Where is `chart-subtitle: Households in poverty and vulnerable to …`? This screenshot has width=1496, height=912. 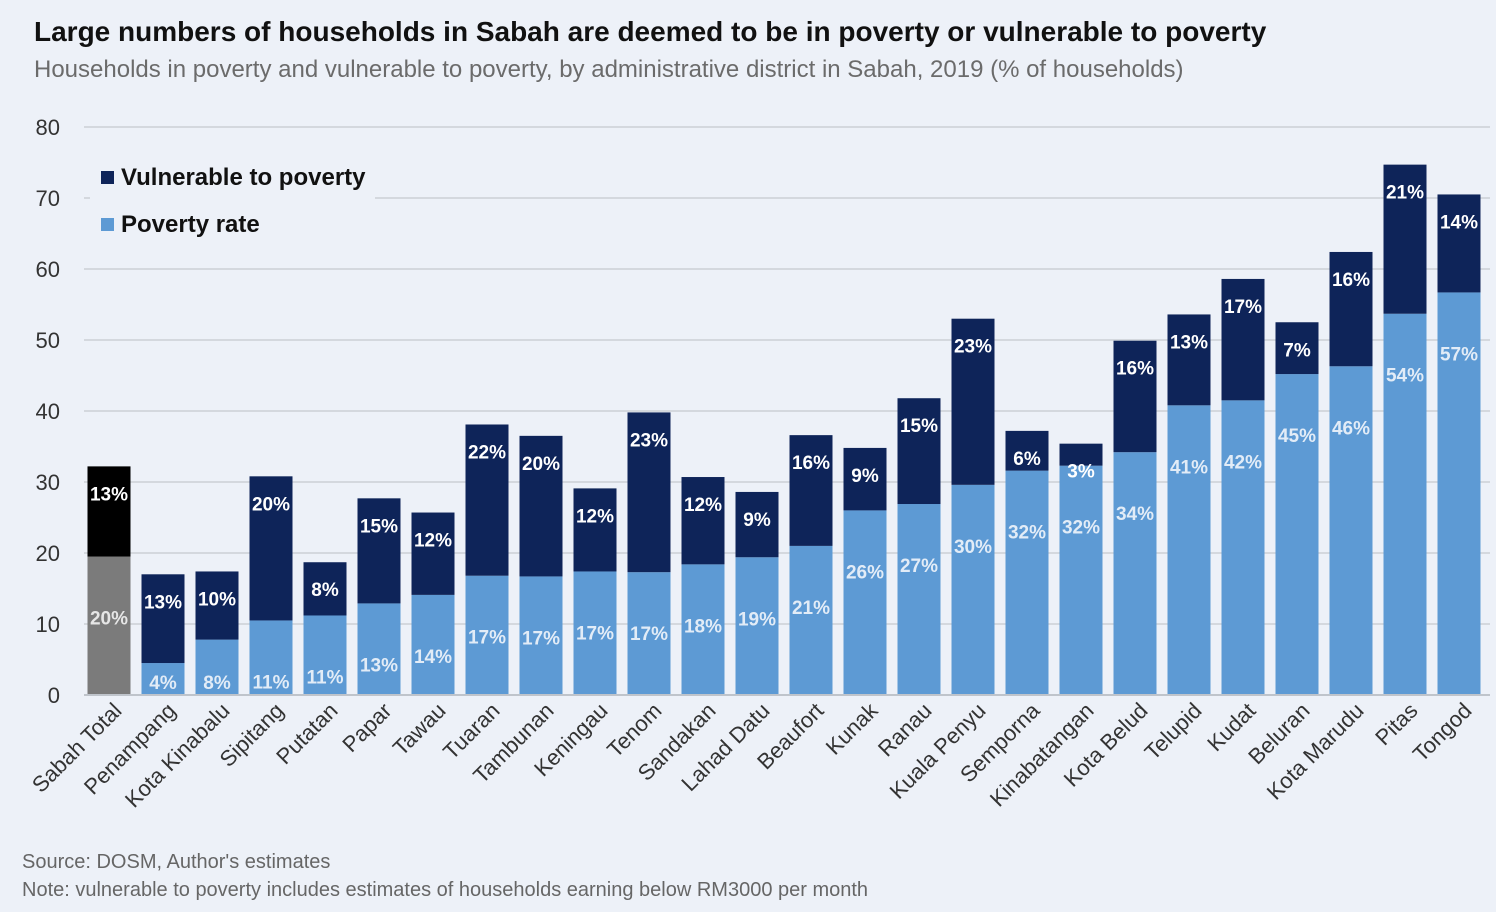 chart-subtitle: Households in poverty and vulnerable to … is located at coordinates (609, 69).